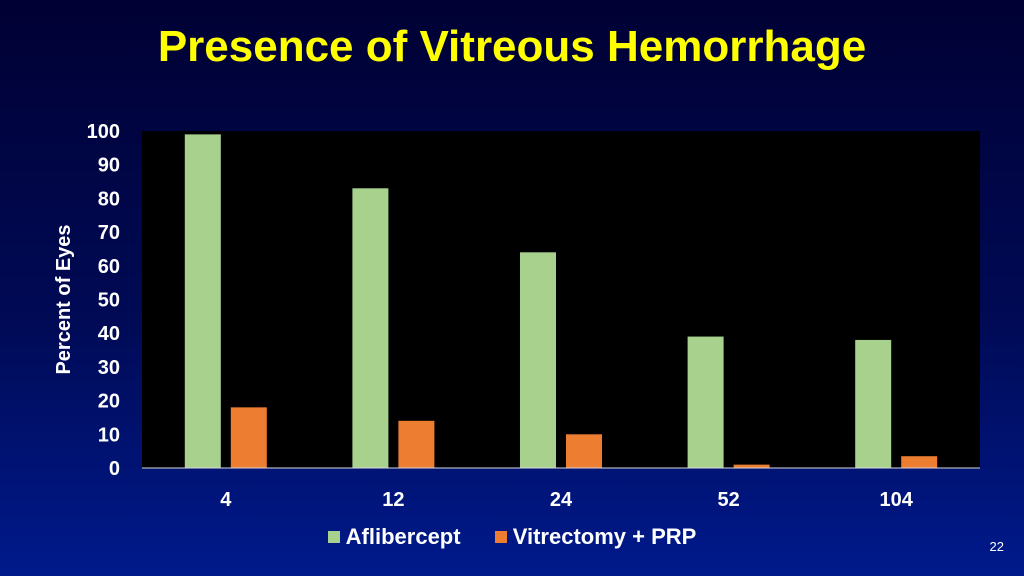  What do you see at coordinates (114, 469) in the screenshot?
I see `y-tick-label: 0` at bounding box center [114, 469].